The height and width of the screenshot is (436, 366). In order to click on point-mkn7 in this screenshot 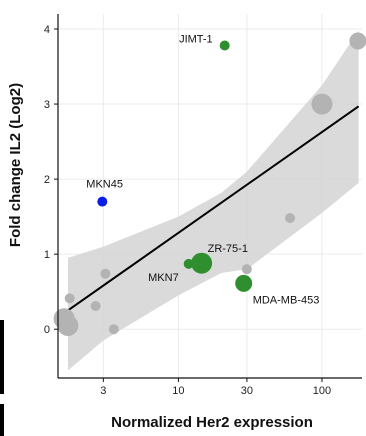, I will do `click(188, 263)`.